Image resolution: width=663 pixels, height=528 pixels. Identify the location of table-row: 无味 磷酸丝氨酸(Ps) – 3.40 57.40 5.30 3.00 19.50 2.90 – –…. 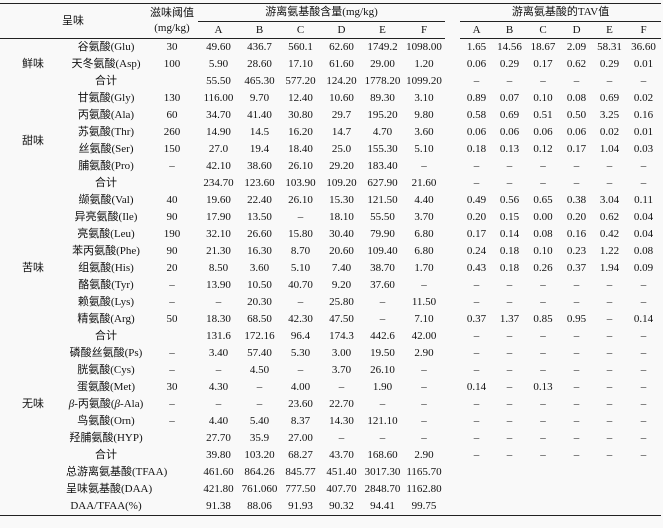
(330, 377).